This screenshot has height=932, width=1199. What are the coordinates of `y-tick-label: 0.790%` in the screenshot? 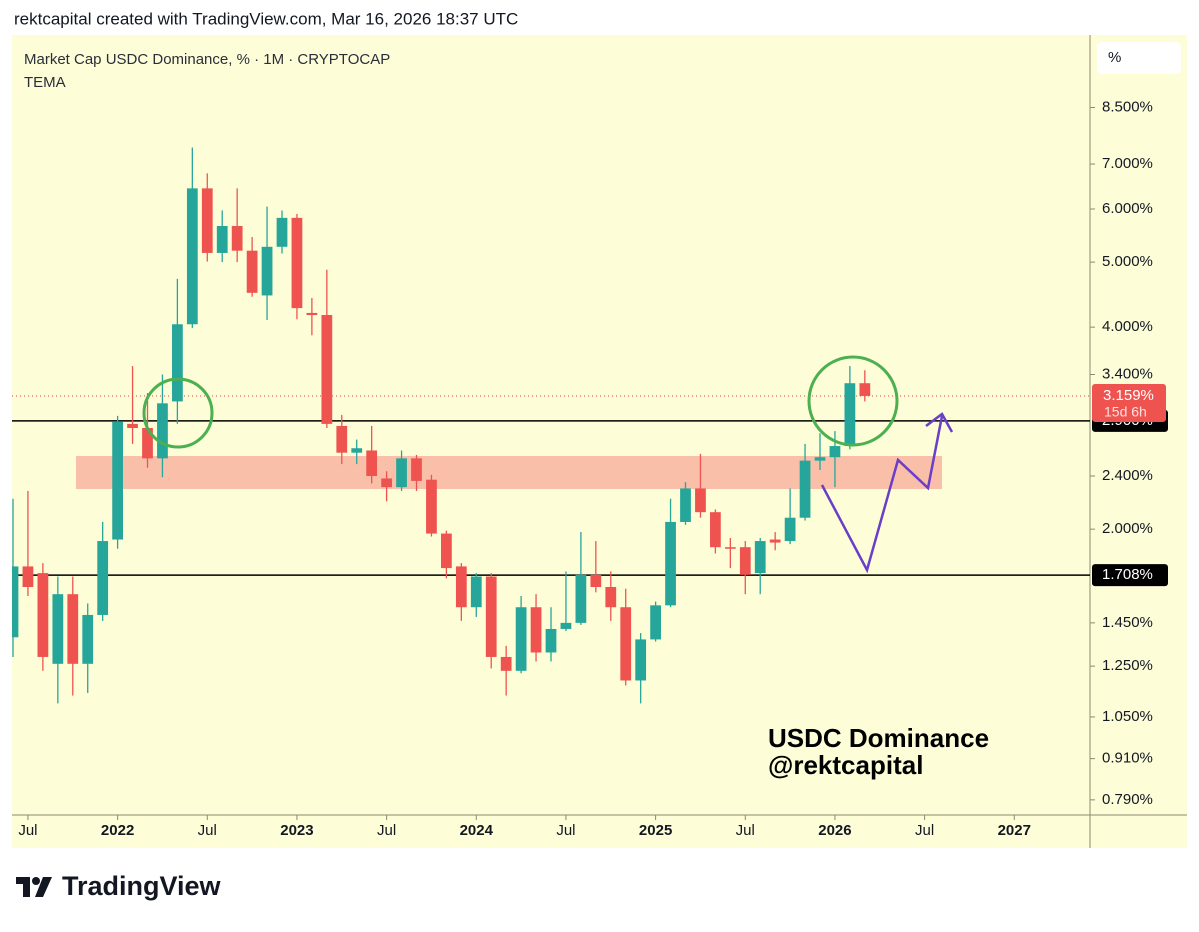 It's located at (1127, 799).